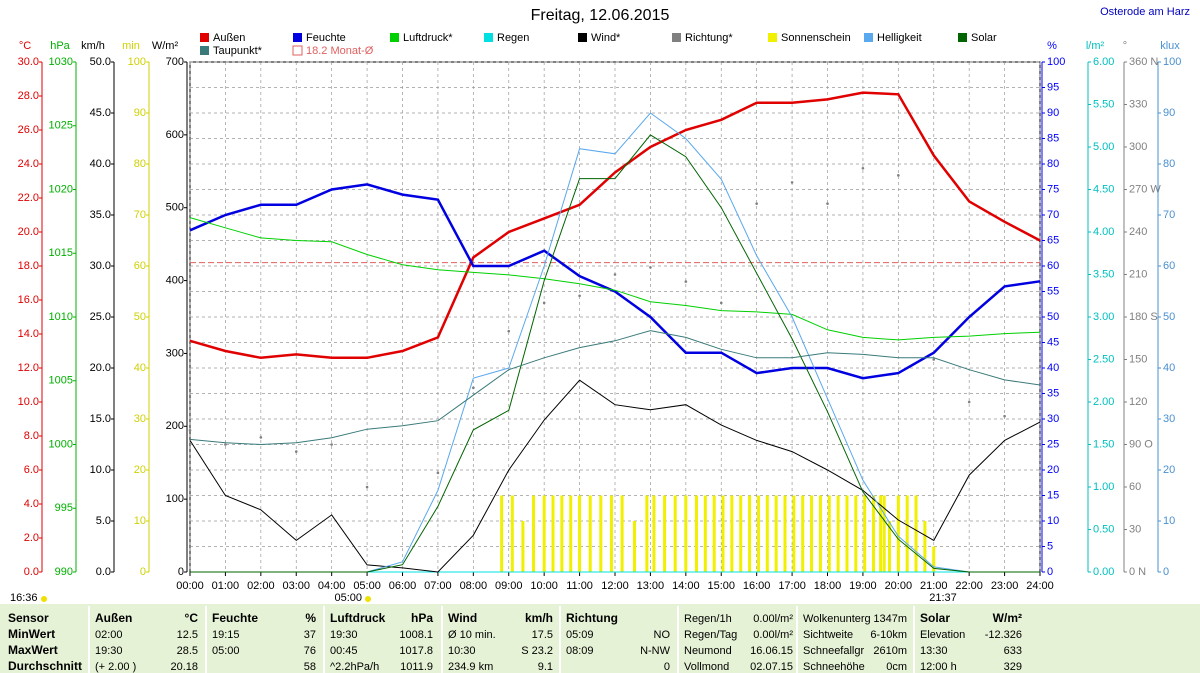 This screenshot has width=1200, height=673. I want to click on y-tick-label: 24.0, so click(28, 164).